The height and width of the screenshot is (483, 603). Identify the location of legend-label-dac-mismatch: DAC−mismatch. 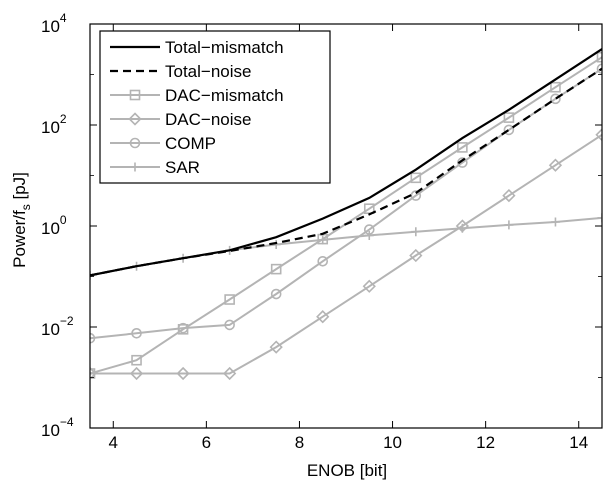
(224, 95).